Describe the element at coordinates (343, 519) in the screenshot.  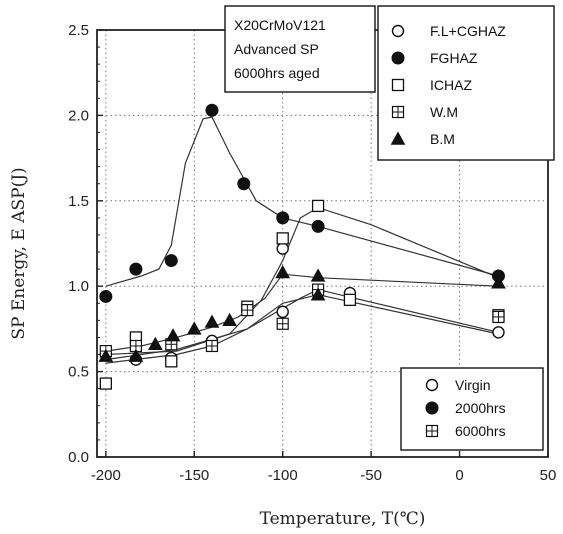
I see `x-axis-title: Temperature, T(℃)` at that location.